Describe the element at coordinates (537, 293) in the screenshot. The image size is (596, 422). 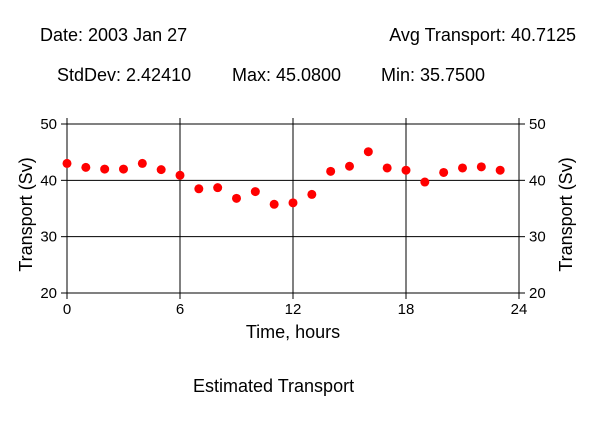
I see `y-tick-label-right: 20` at that location.